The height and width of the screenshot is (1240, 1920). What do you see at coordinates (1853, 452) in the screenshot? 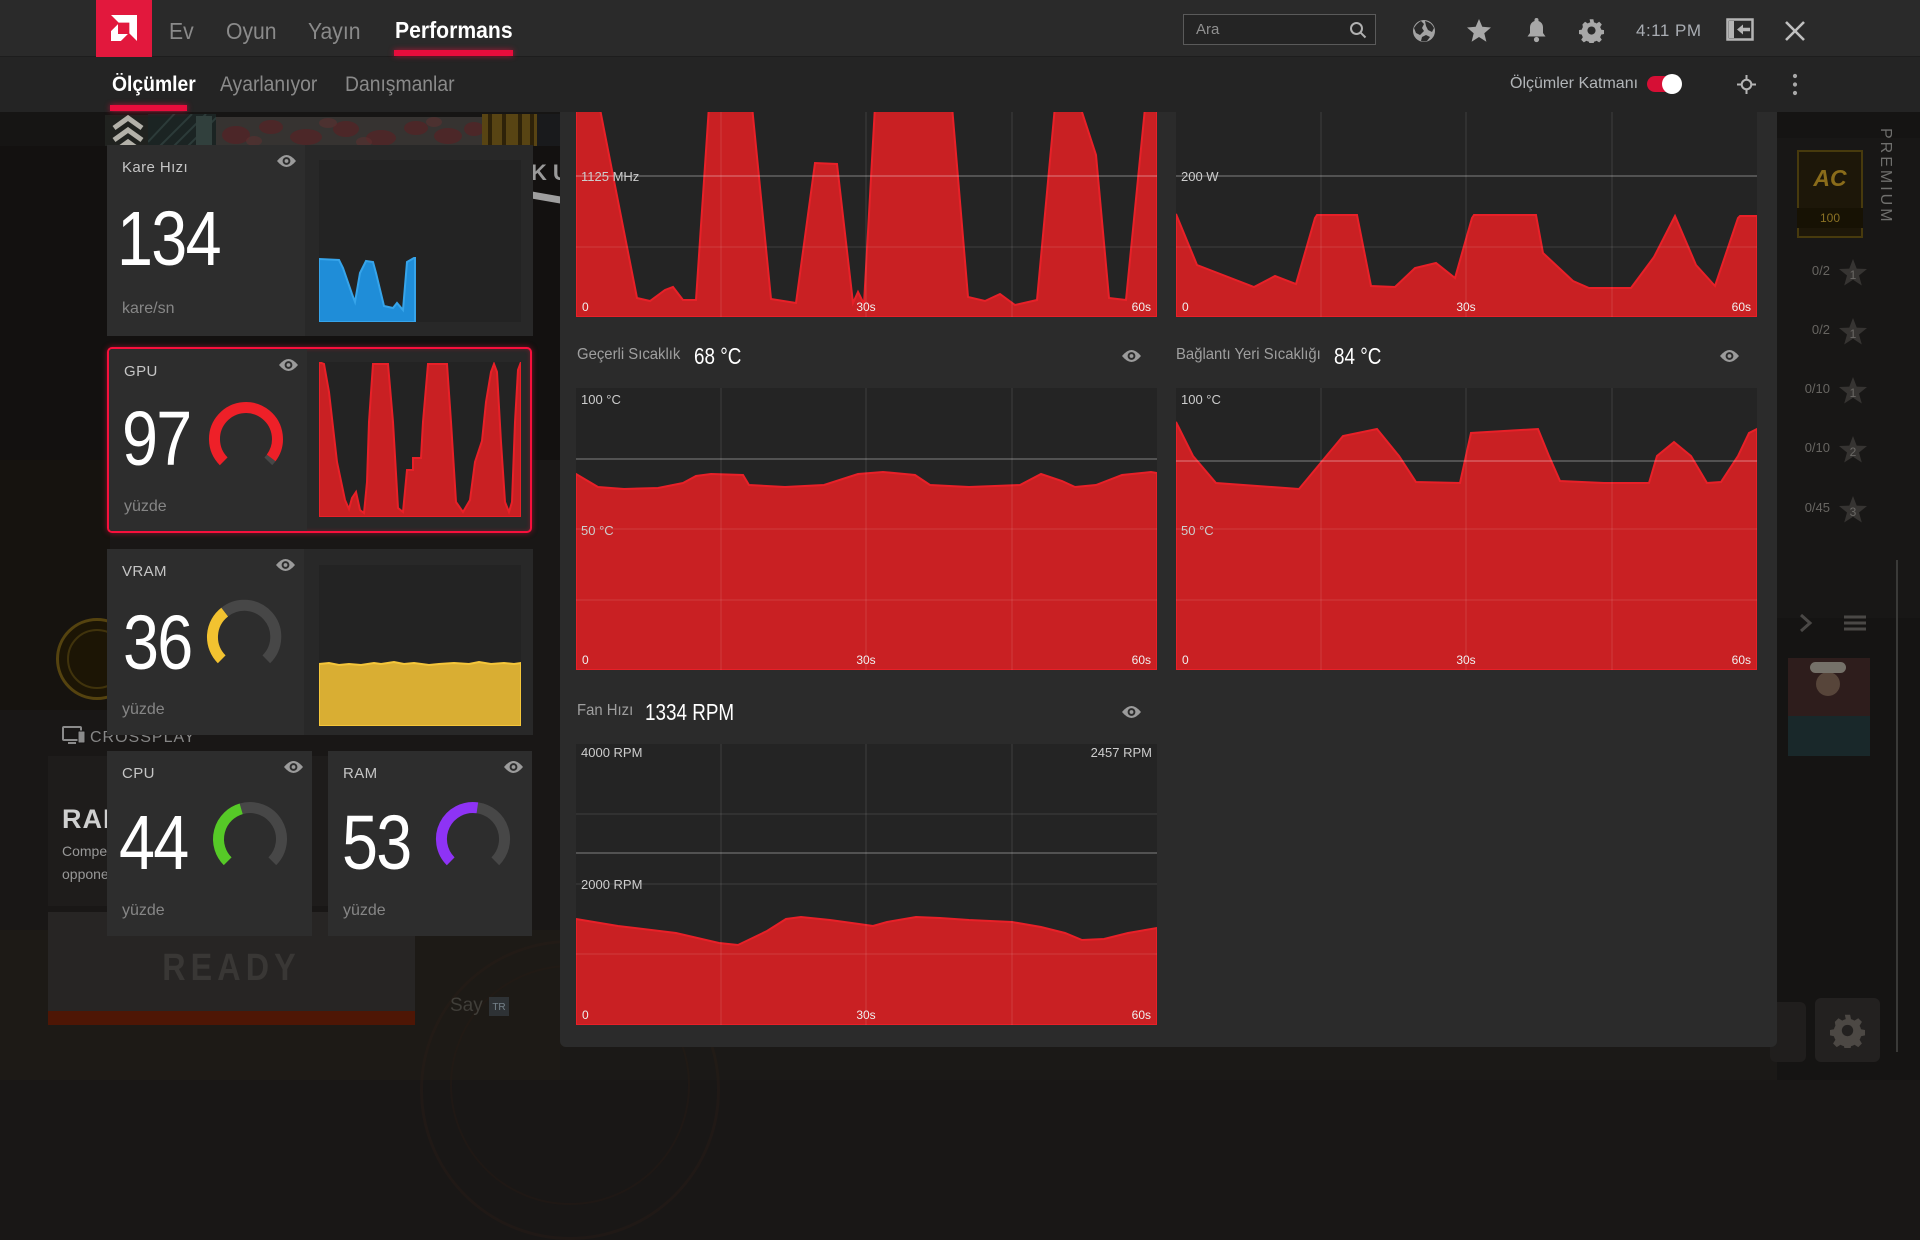
I see `svg-text: 2` at bounding box center [1853, 452].